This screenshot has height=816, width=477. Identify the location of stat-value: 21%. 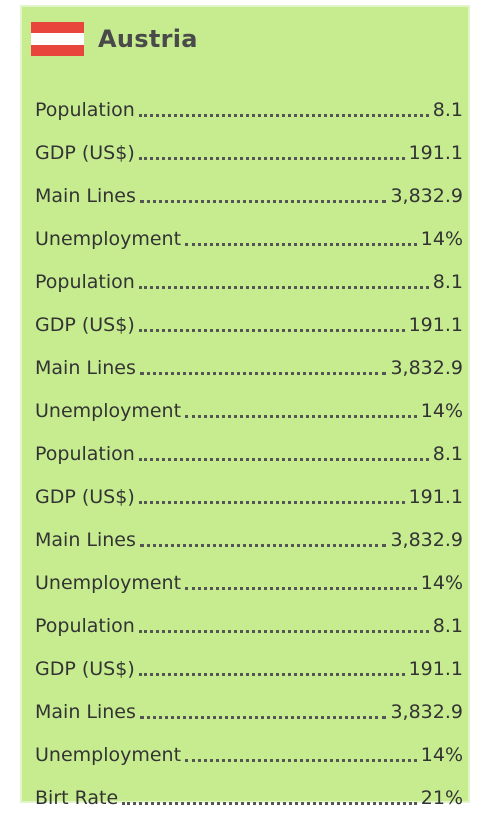
(441, 798).